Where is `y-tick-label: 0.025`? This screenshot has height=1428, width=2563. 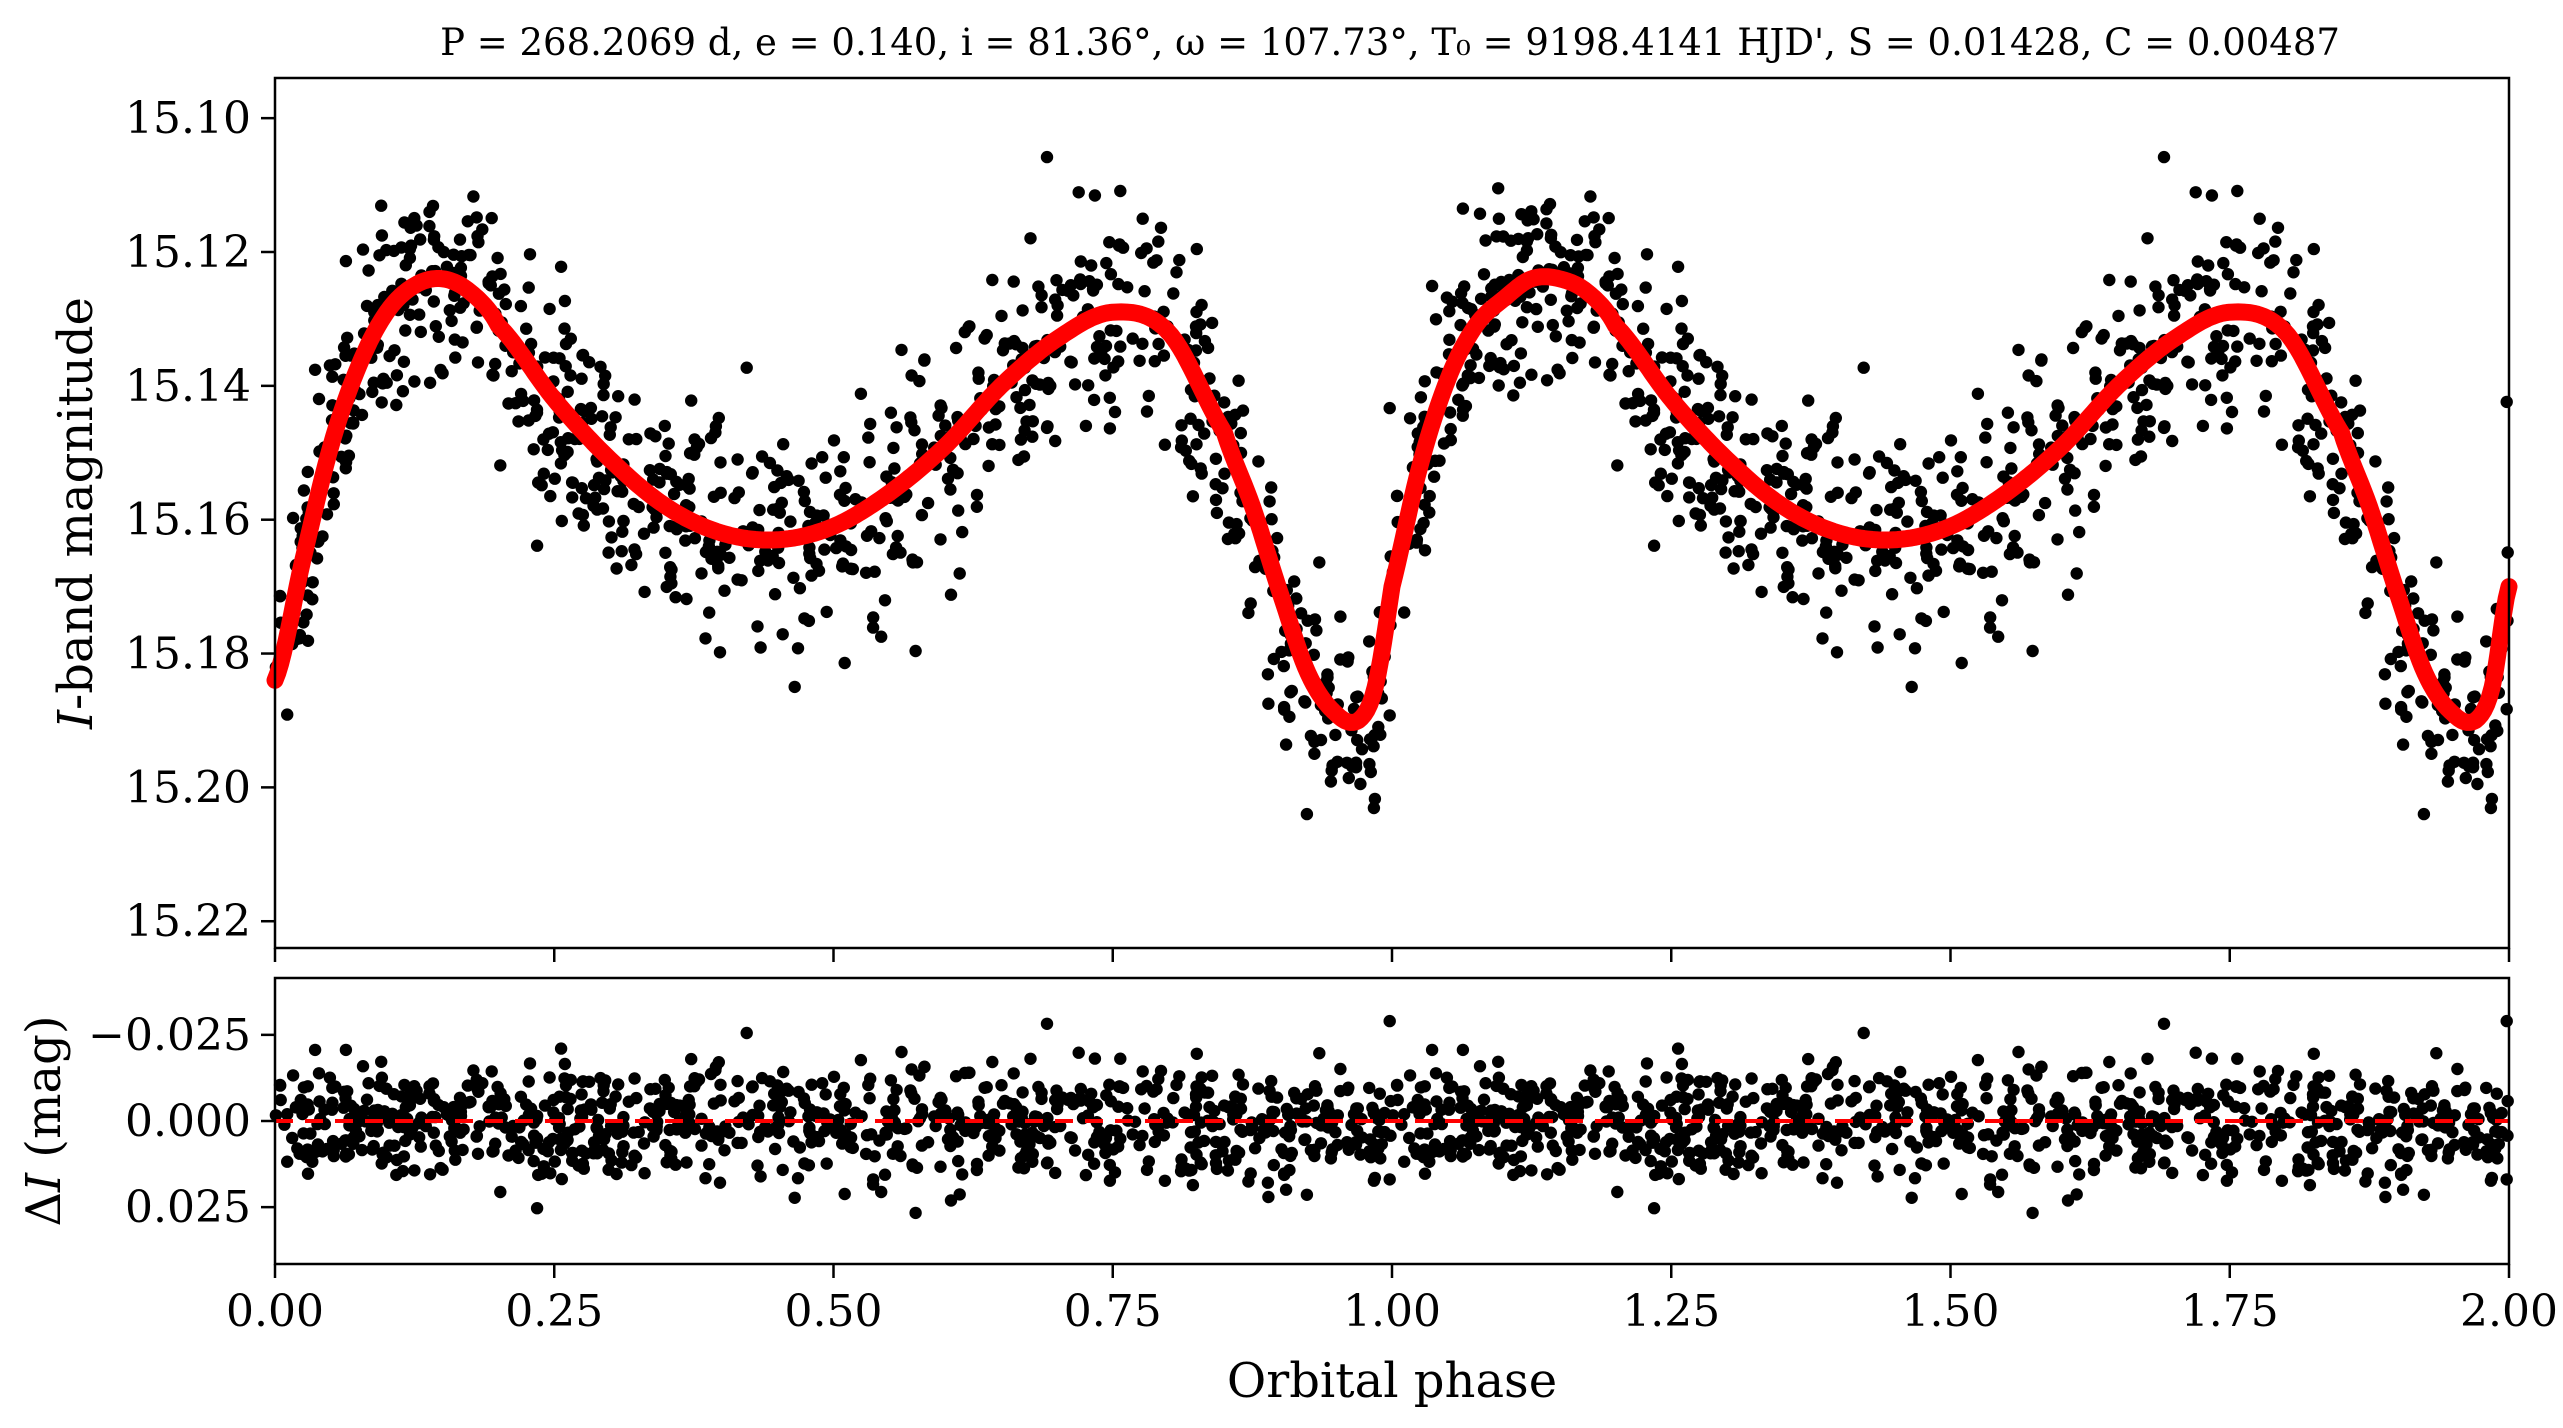 y-tick-label: 0.025 is located at coordinates (188, 1207).